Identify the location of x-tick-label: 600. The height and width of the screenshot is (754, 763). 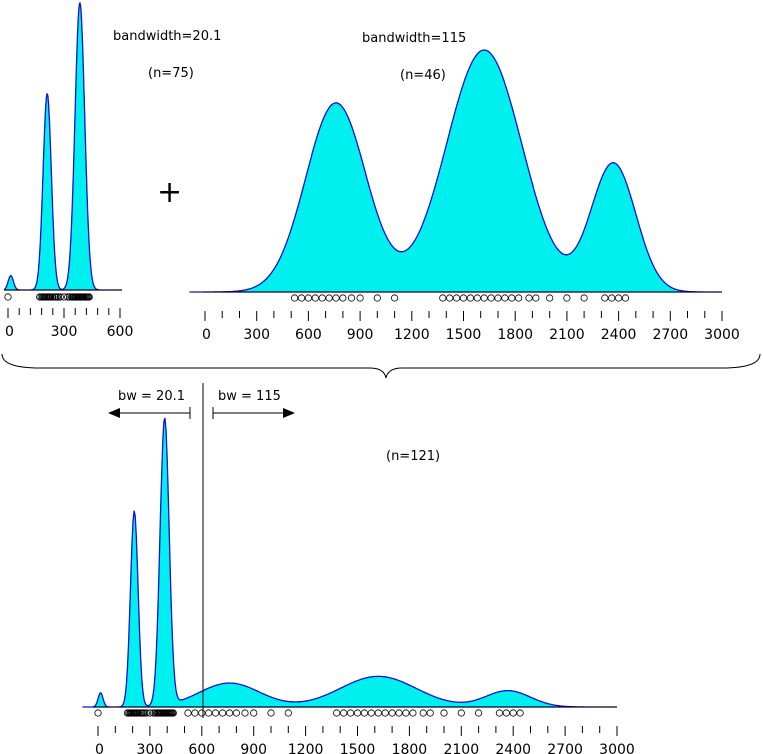
(201, 748).